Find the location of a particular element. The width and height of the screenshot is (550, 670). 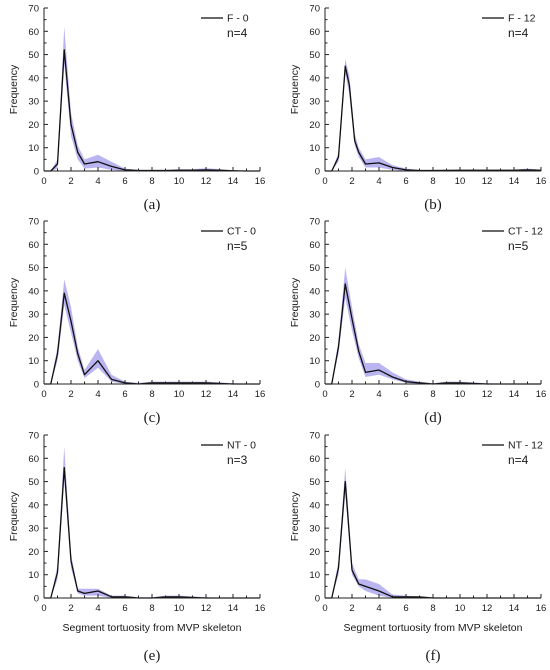

legend-label: NT - 0 is located at coordinates (241, 446).